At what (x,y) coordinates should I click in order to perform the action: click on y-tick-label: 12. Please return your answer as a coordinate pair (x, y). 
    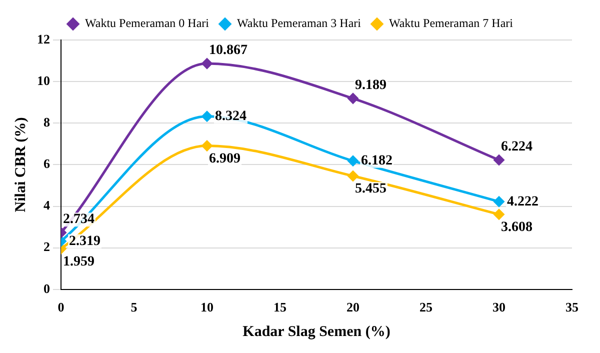
    Looking at the image, I should click on (43, 38).